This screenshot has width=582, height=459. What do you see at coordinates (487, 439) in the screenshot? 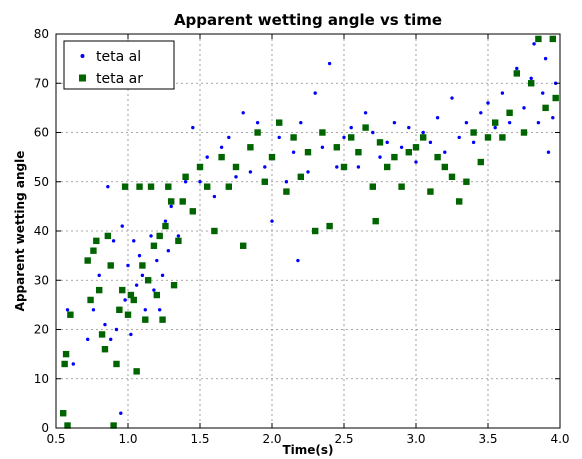
I see `x-tick-label: 3.5` at bounding box center [487, 439].